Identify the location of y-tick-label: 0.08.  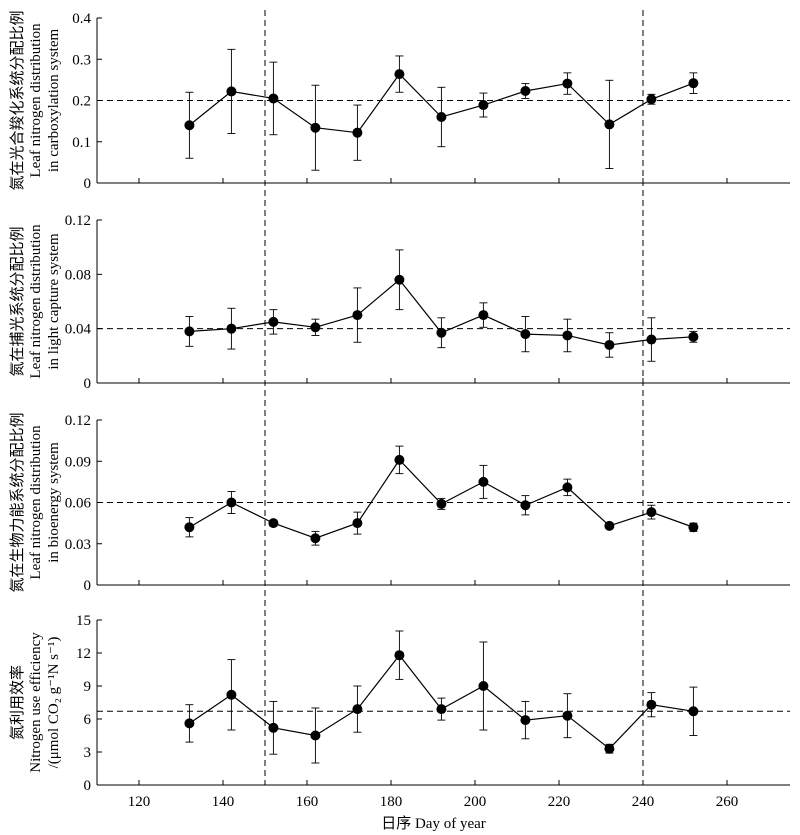
(78, 275).